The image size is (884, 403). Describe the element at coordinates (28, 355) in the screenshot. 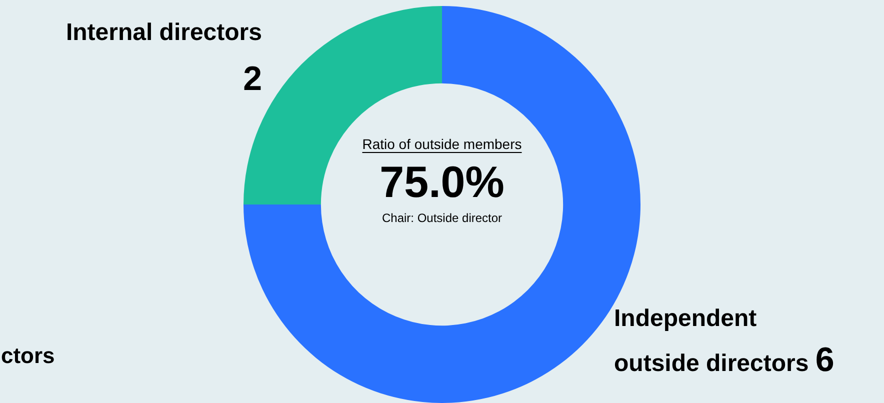

I see `text: ctors` at that location.